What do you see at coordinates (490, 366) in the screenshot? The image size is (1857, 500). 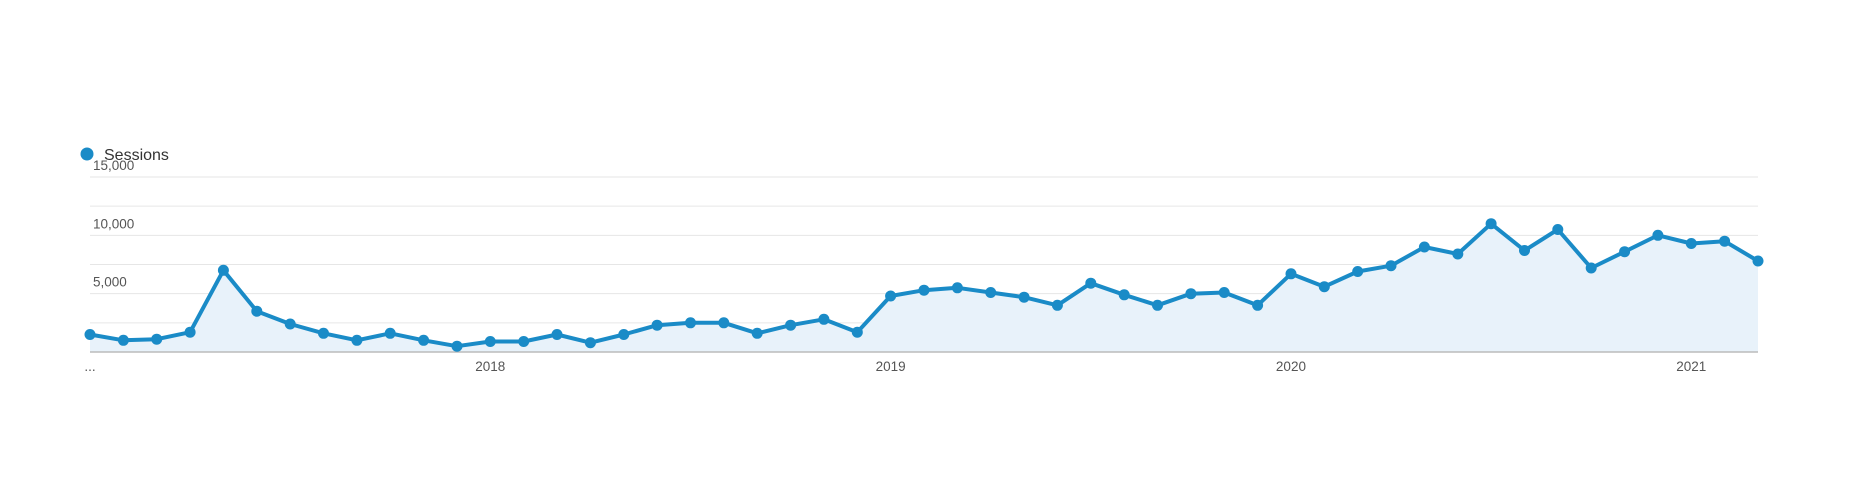 I see `x-tick-label: 2018` at bounding box center [490, 366].